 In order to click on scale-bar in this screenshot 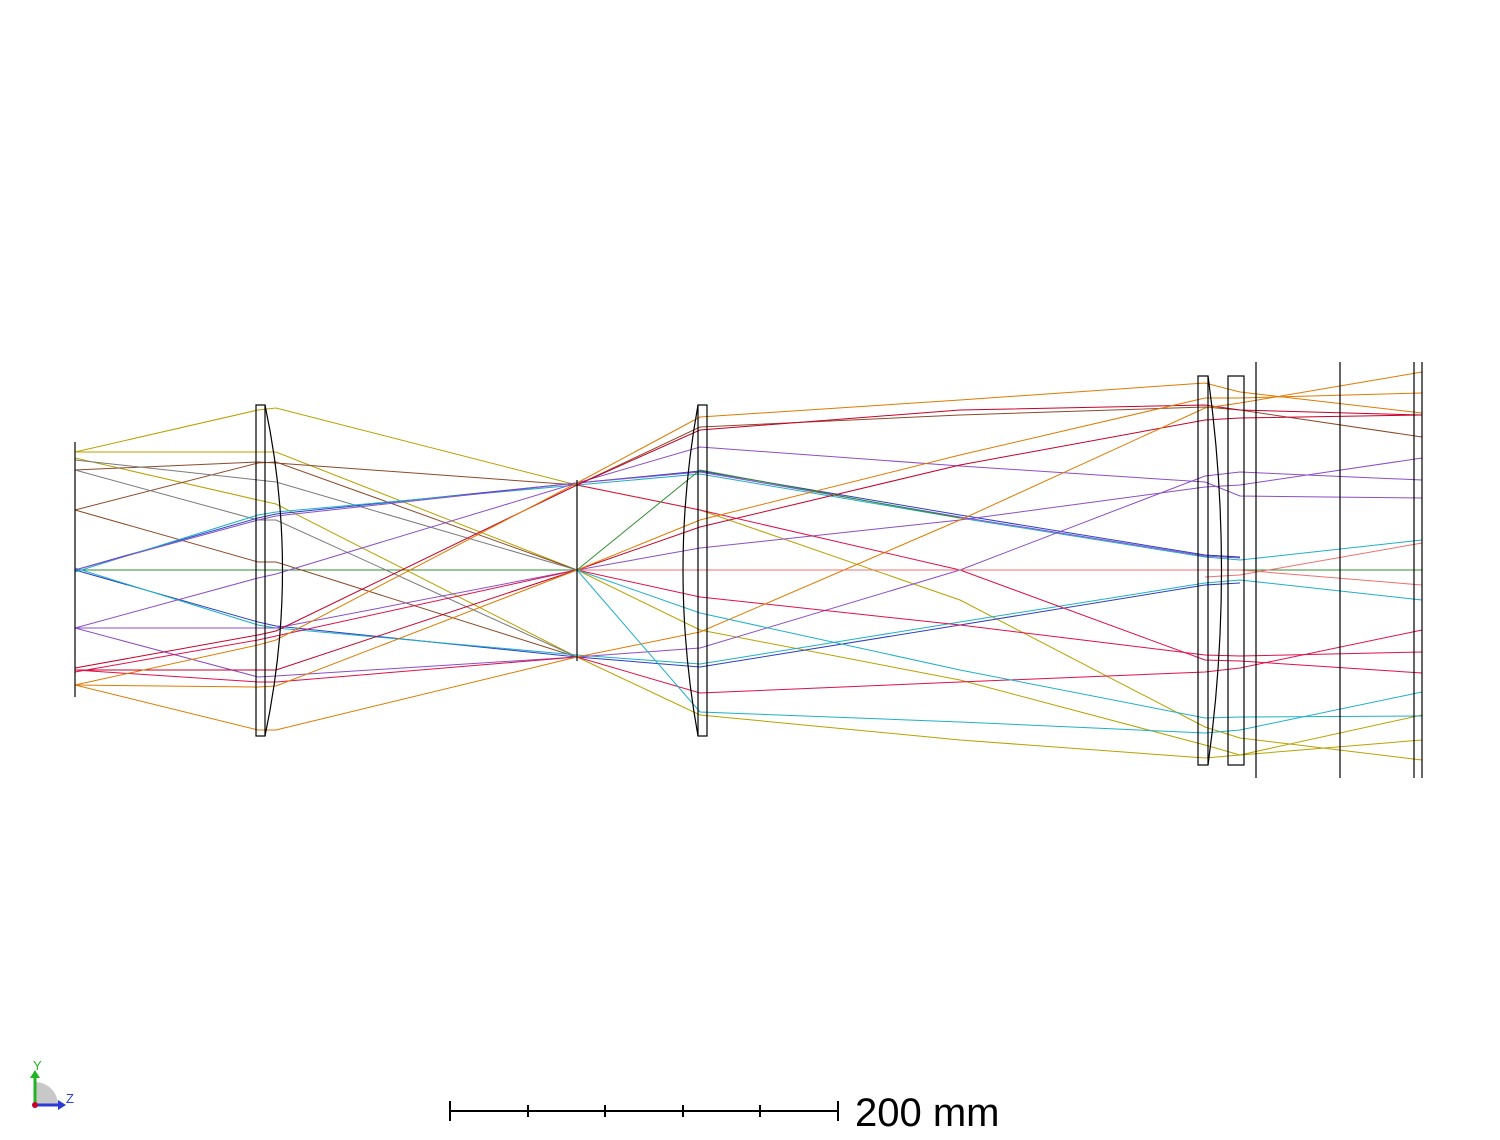, I will do `click(644, 1111)`.